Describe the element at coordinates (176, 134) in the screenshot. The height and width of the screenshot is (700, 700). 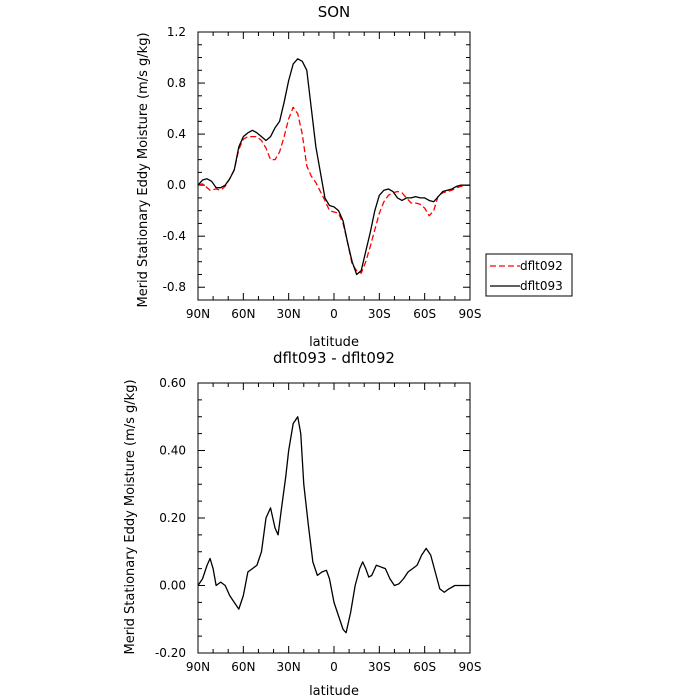
I see `y-tick-label: 0.4` at that location.